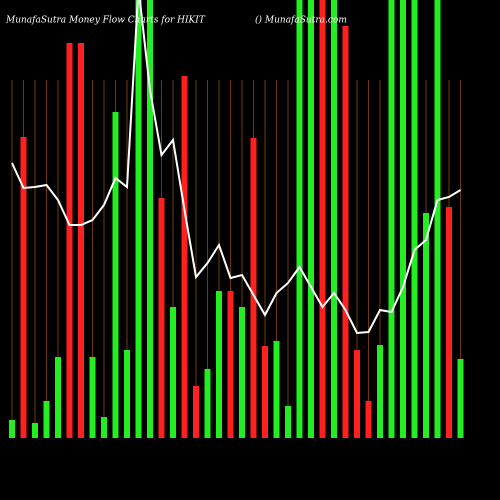 The height and width of the screenshot is (500, 500). Describe the element at coordinates (301, 20) in the screenshot. I see `chart-subtitle: () MunafaSutra.com` at that location.